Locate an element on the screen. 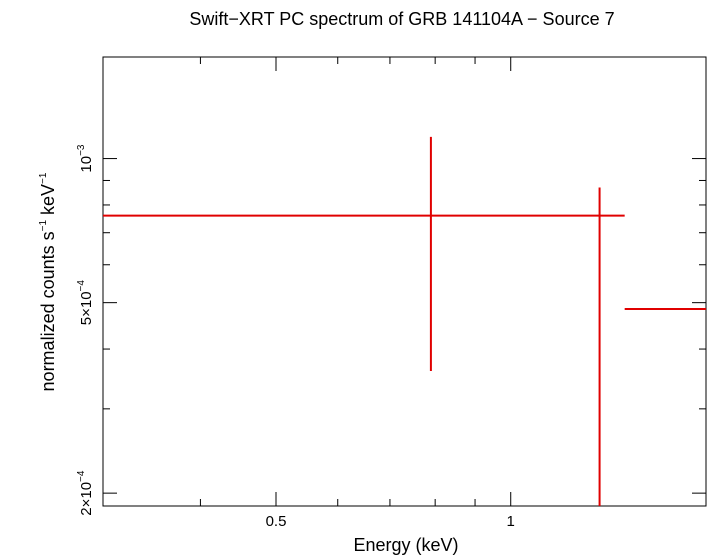  y-tick-label: 10−3 is located at coordinates (85, 158).